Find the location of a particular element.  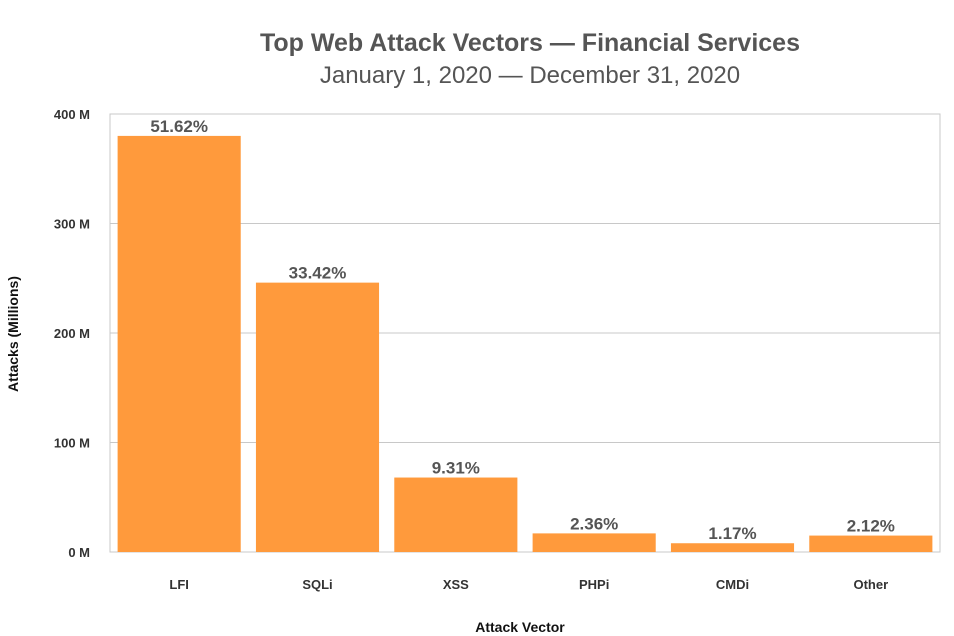

x-tick-label: CMDi is located at coordinates (732, 584).